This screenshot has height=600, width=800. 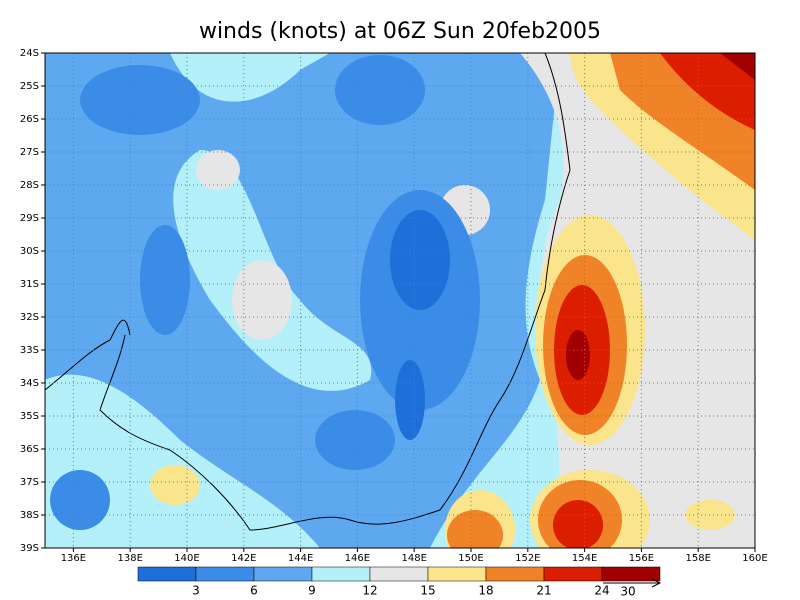 What do you see at coordinates (29, 185) in the screenshot?
I see `y-tick-label: 28S` at bounding box center [29, 185].